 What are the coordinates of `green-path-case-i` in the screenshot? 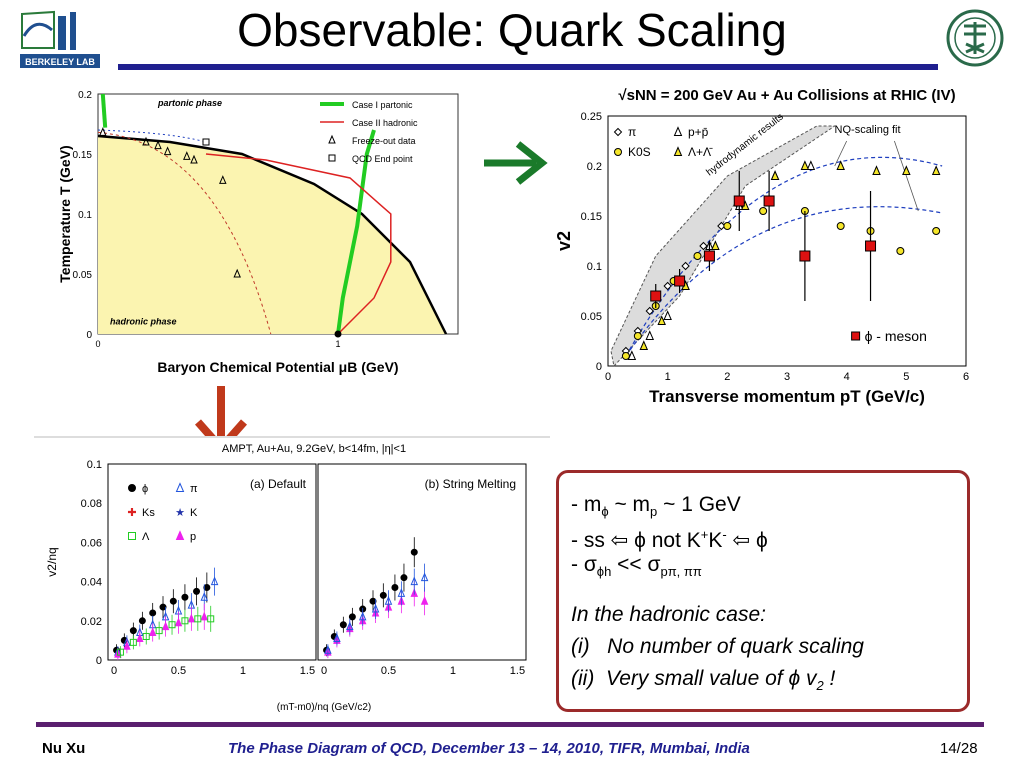 It's located at (356, 232).